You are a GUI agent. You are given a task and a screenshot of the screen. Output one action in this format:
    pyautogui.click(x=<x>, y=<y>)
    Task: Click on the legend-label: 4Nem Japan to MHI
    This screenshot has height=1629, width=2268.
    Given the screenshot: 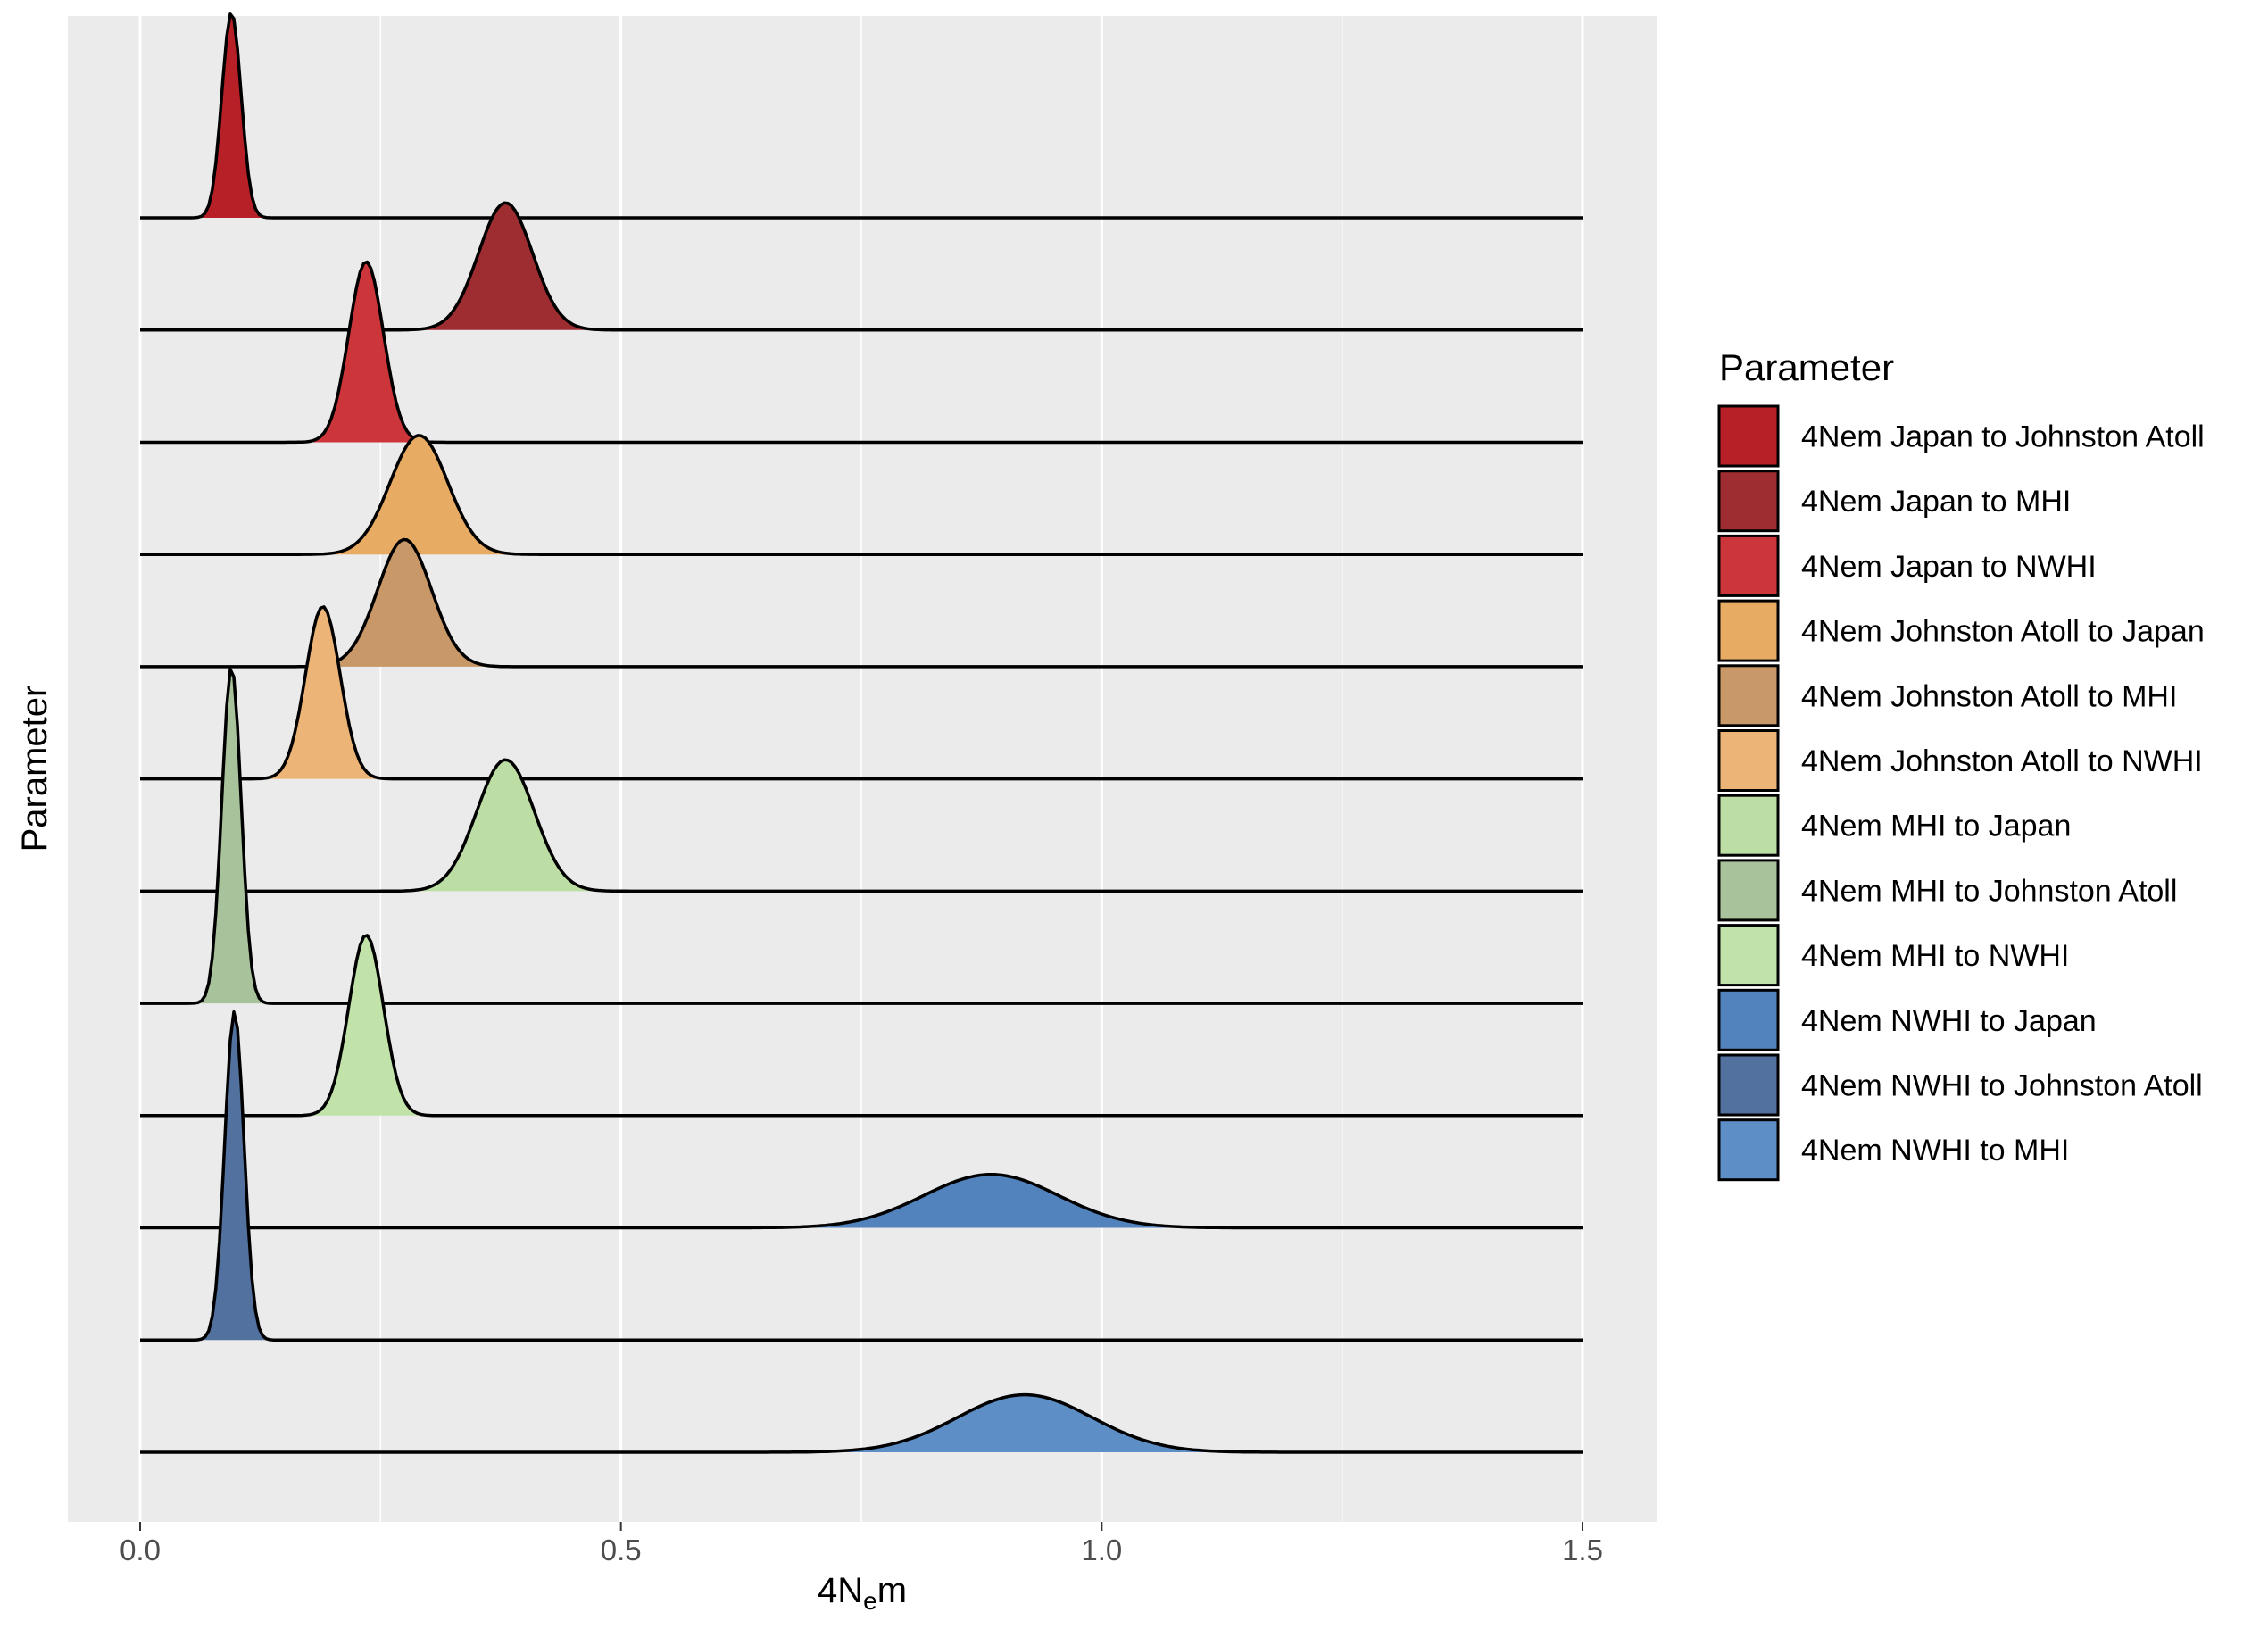 What is the action you would take?
    pyautogui.click(x=1936, y=502)
    